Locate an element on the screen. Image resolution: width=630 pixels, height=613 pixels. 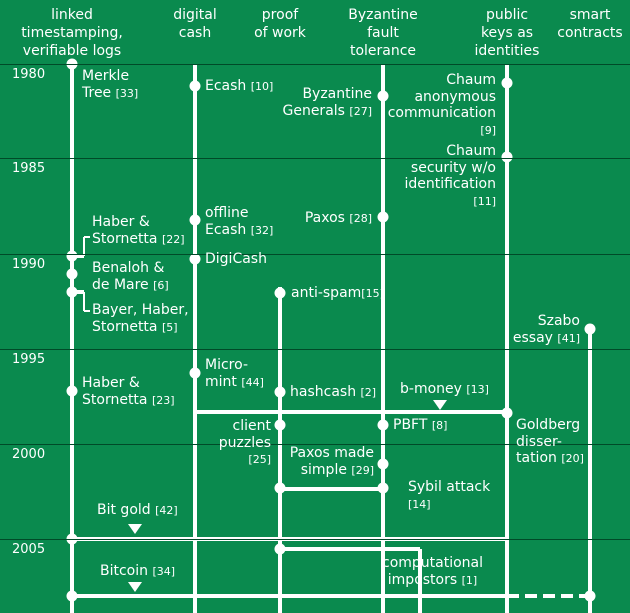
milestone-bit-gold: Bit gold [42] is located at coordinates (137, 510).